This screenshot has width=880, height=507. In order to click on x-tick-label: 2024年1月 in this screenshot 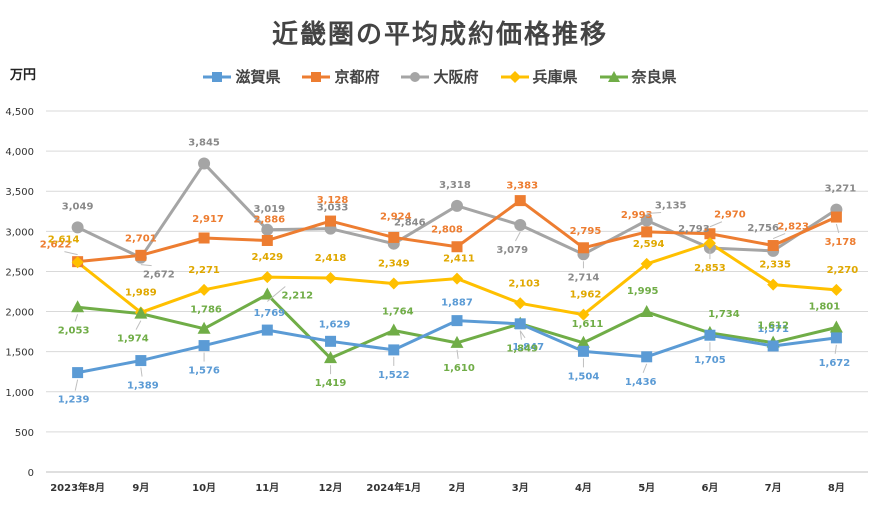, I will do `click(393, 487)`.